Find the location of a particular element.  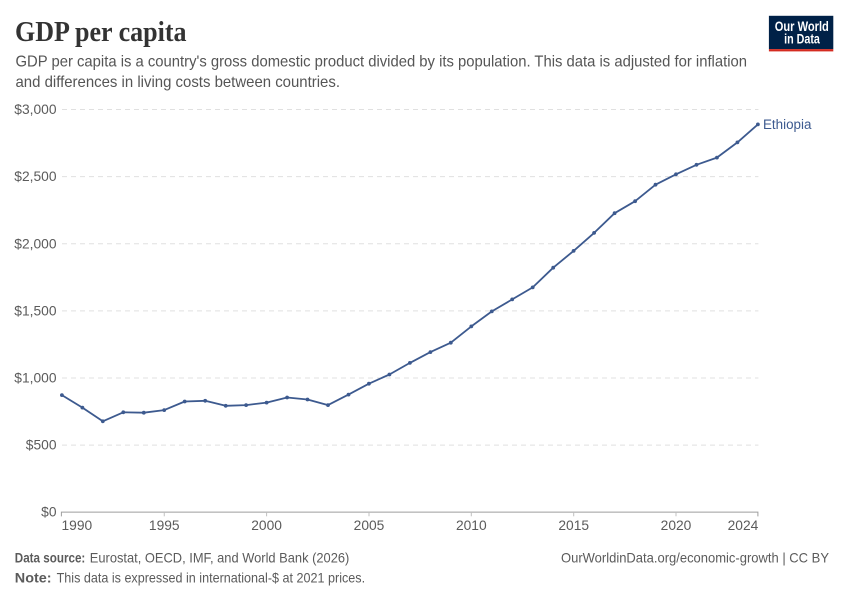

svg-text: $1,000 is located at coordinates (35, 378).